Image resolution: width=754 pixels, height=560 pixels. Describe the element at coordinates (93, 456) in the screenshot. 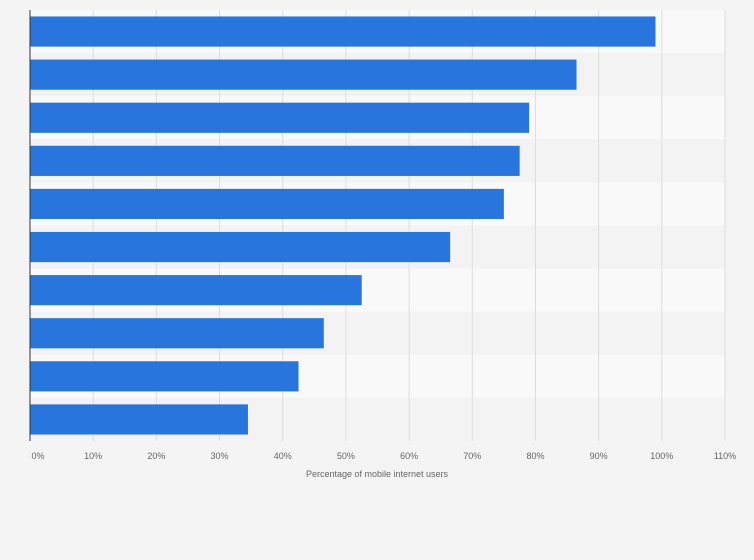

I see `x-tick-label: 10%` at that location.